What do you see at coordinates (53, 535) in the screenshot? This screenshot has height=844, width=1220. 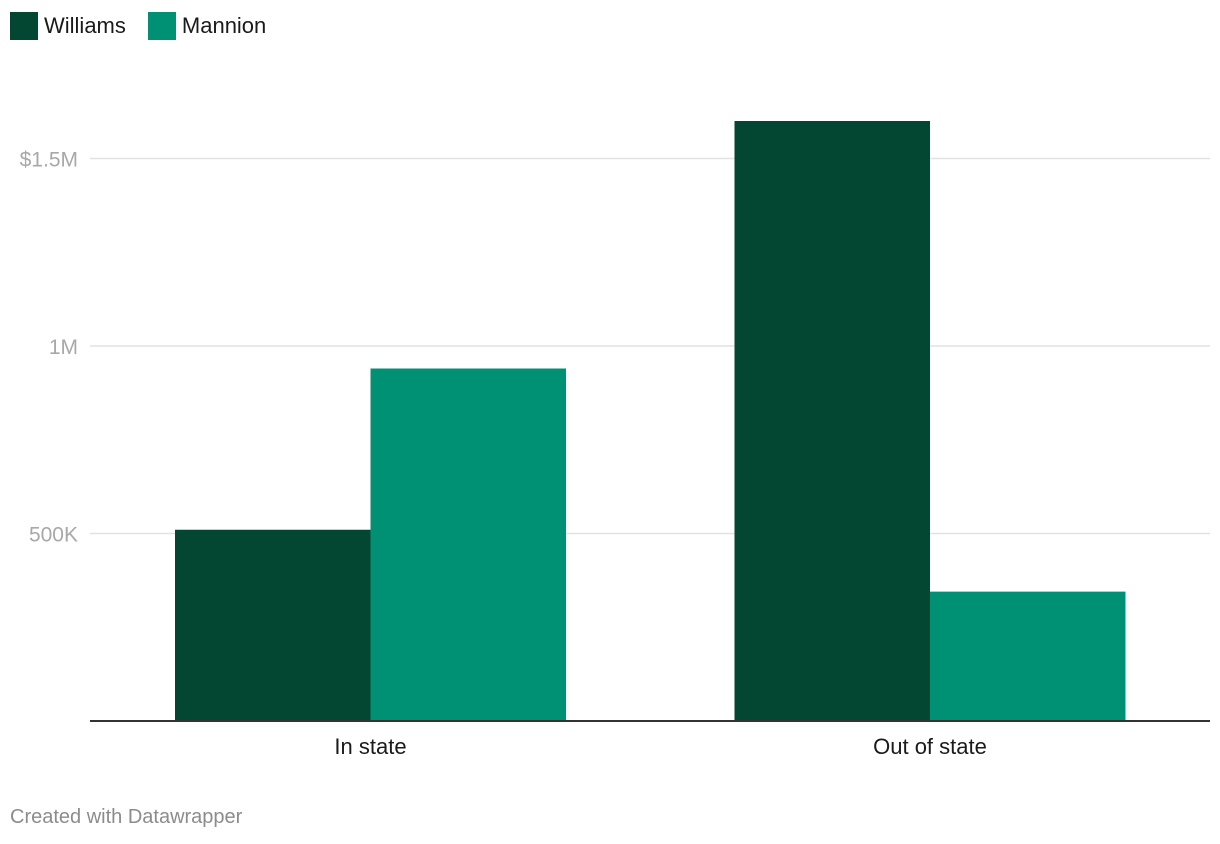 I see `y-tick-label: 500K` at bounding box center [53, 535].